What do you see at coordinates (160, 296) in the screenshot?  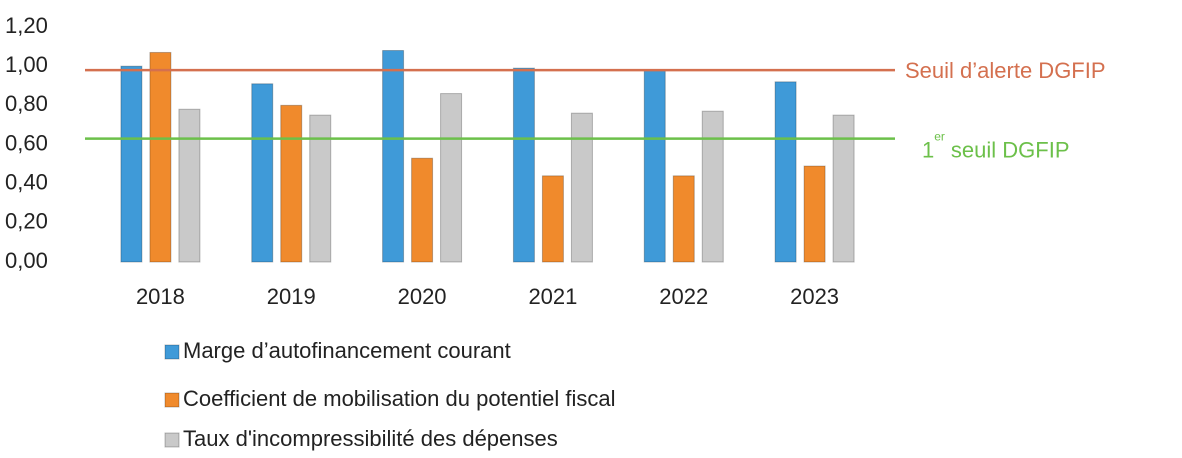 I see `x-tick-label: 2018` at bounding box center [160, 296].